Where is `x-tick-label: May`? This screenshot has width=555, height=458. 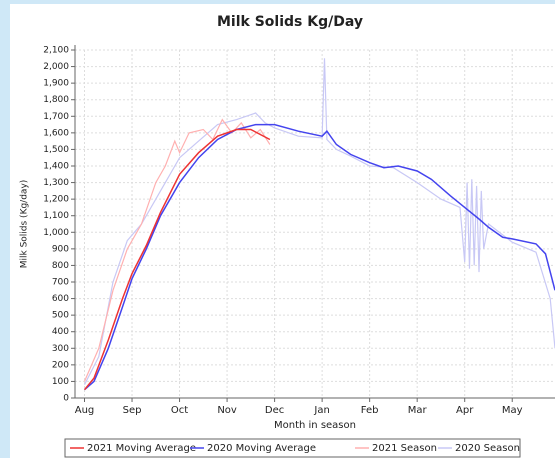
x-tick-label: May is located at coordinates (512, 410).